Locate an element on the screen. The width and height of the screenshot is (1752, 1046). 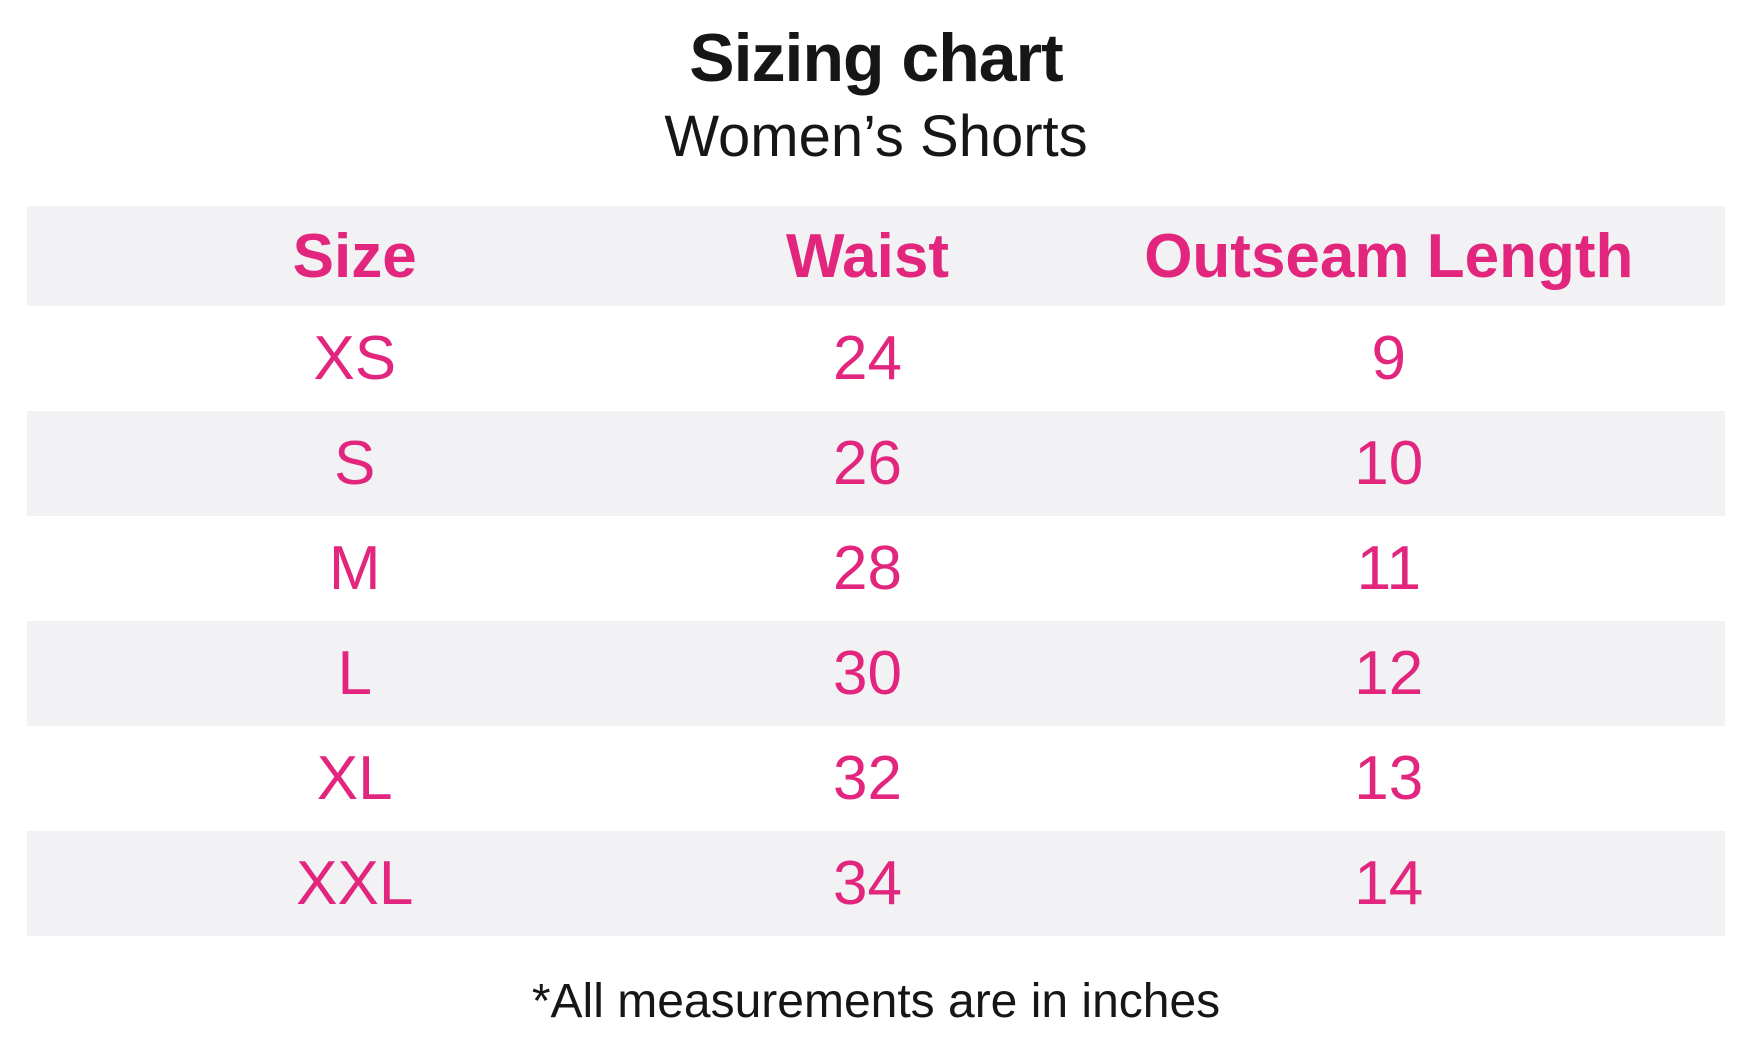
waist-cell: 34 is located at coordinates (867, 883).